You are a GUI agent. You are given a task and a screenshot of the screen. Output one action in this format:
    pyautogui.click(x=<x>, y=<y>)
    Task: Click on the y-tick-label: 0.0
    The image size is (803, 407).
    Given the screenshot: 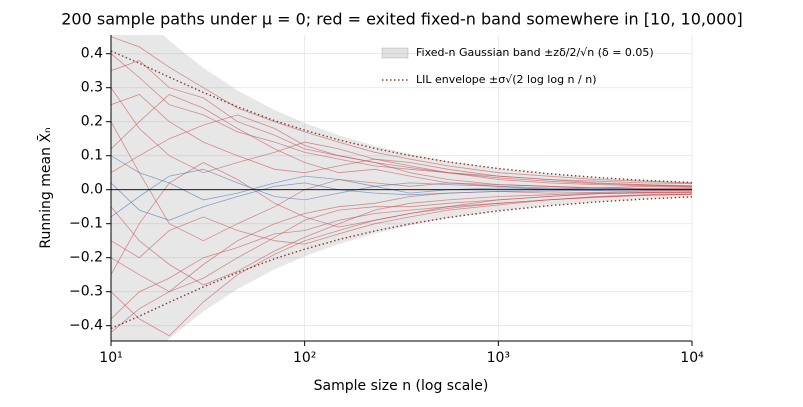 What is the action you would take?
    pyautogui.click(x=92, y=190)
    